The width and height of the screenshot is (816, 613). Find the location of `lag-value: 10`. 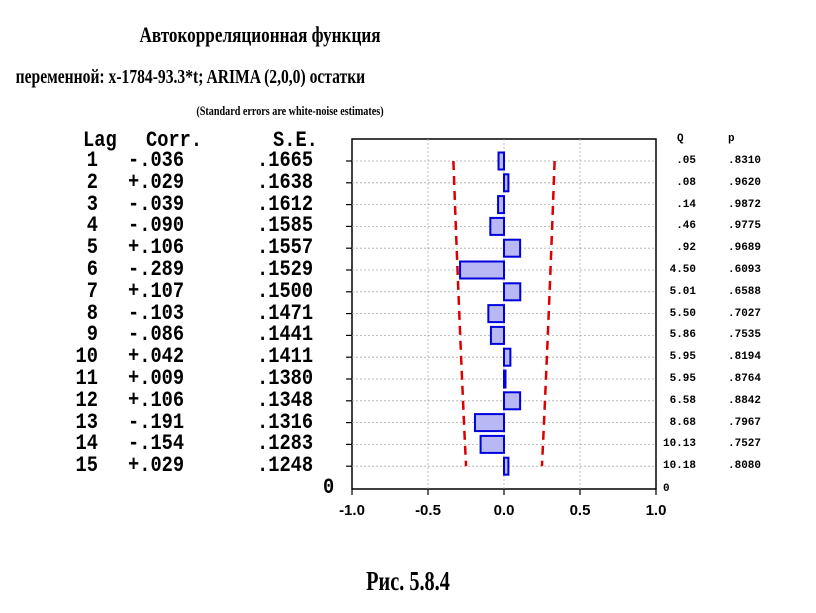

lag-value: 10 is located at coordinates (86, 357).